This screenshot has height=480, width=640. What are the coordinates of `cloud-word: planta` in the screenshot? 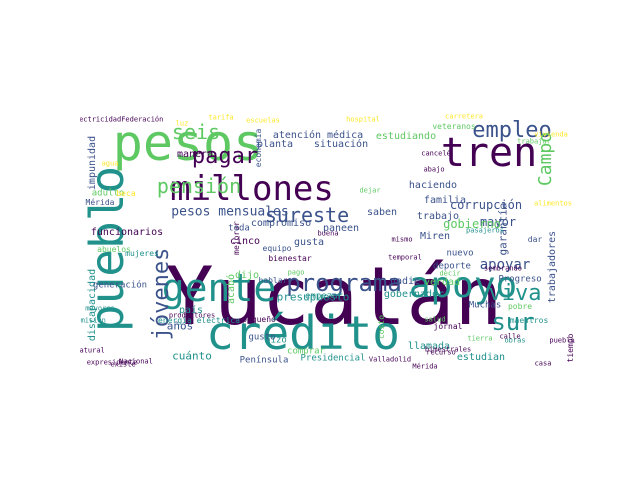 It's located at (275, 144).